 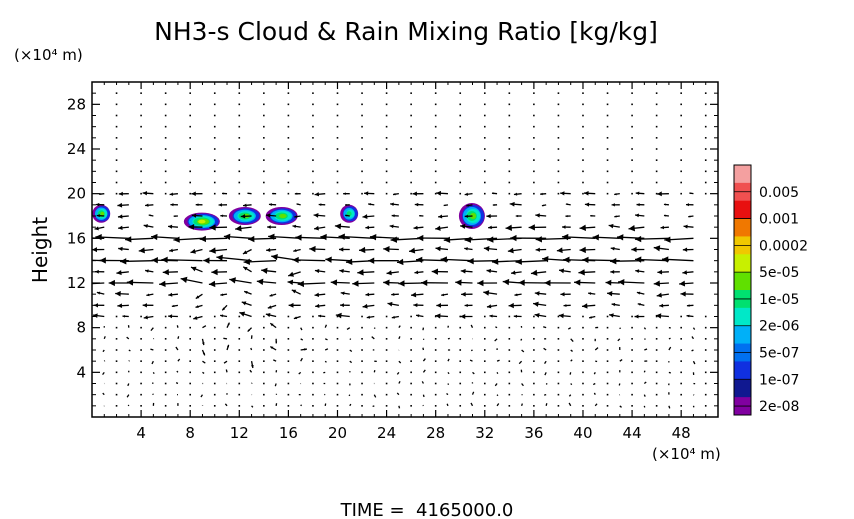 I want to click on colorbar-swatch, so click(x=742, y=210).